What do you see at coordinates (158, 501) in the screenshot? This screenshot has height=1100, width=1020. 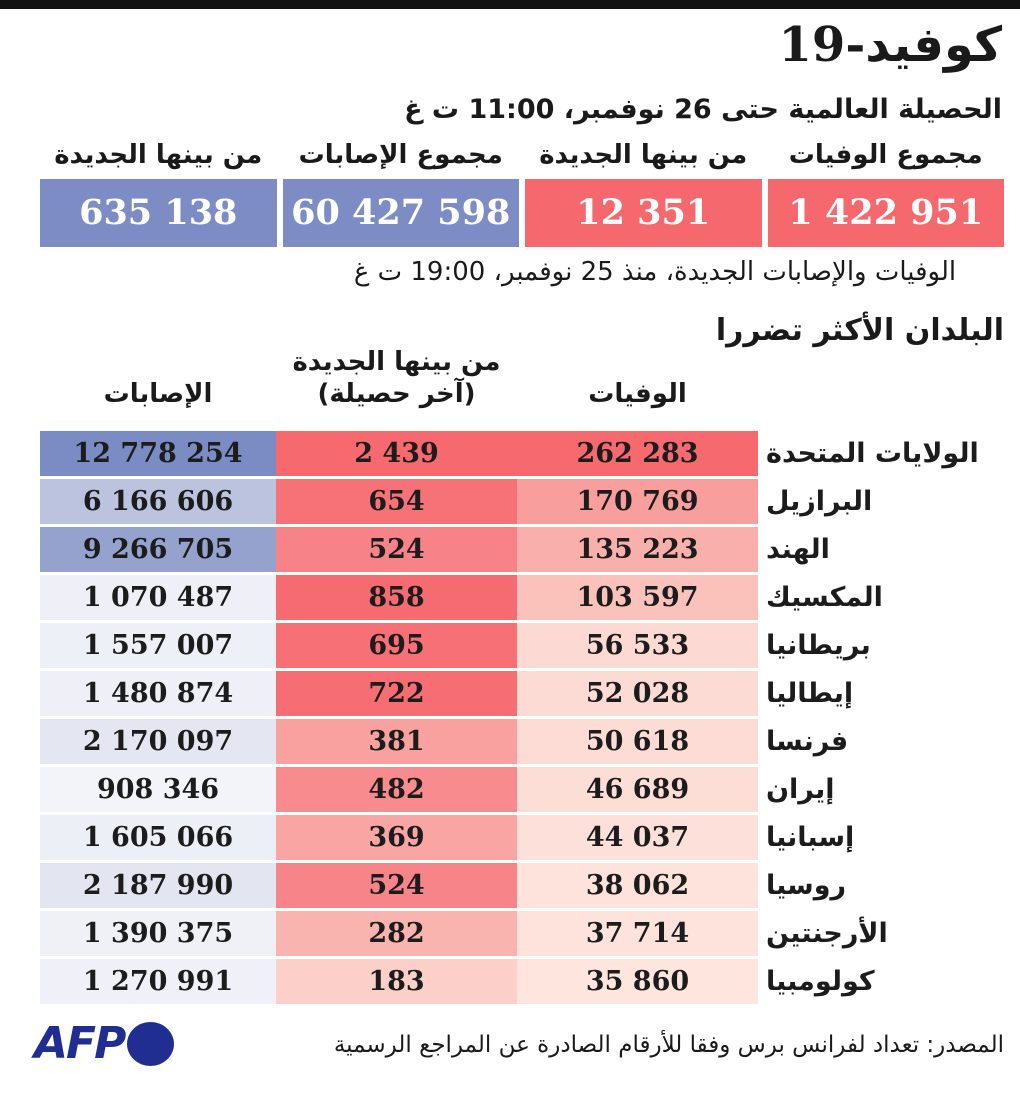 I see `cases-cell: 6 166 606` at bounding box center [158, 501].